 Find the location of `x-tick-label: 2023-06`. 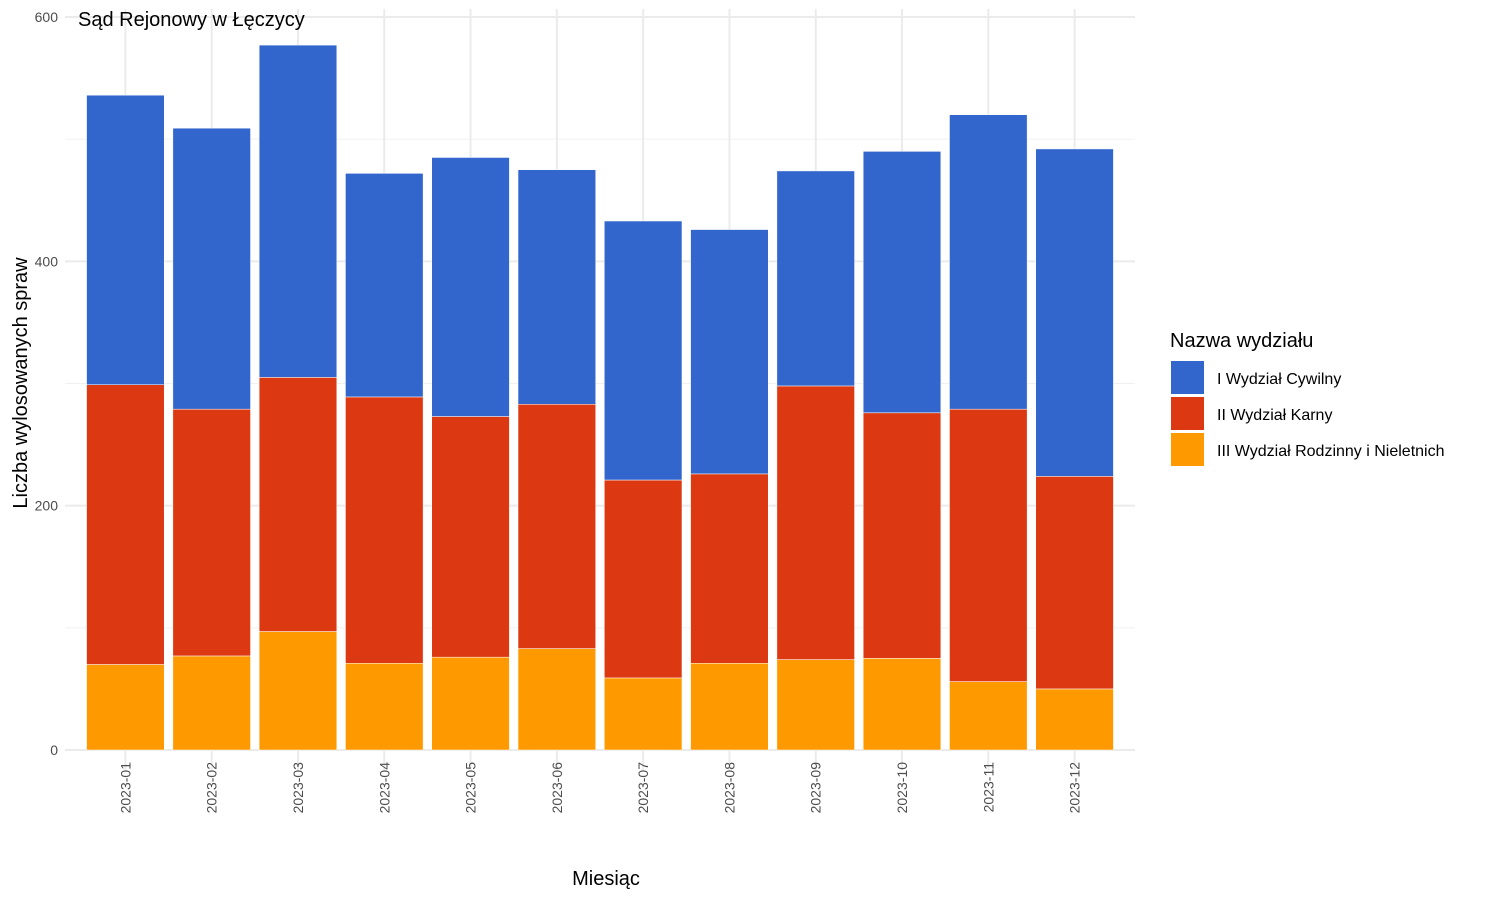

x-tick-label: 2023-06 is located at coordinates (557, 788).